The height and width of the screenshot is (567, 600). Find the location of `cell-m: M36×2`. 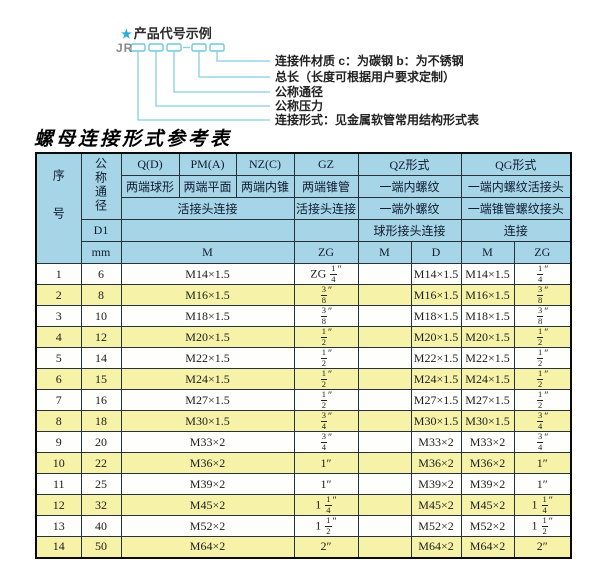

cell-m: M36×2 is located at coordinates (207, 463).